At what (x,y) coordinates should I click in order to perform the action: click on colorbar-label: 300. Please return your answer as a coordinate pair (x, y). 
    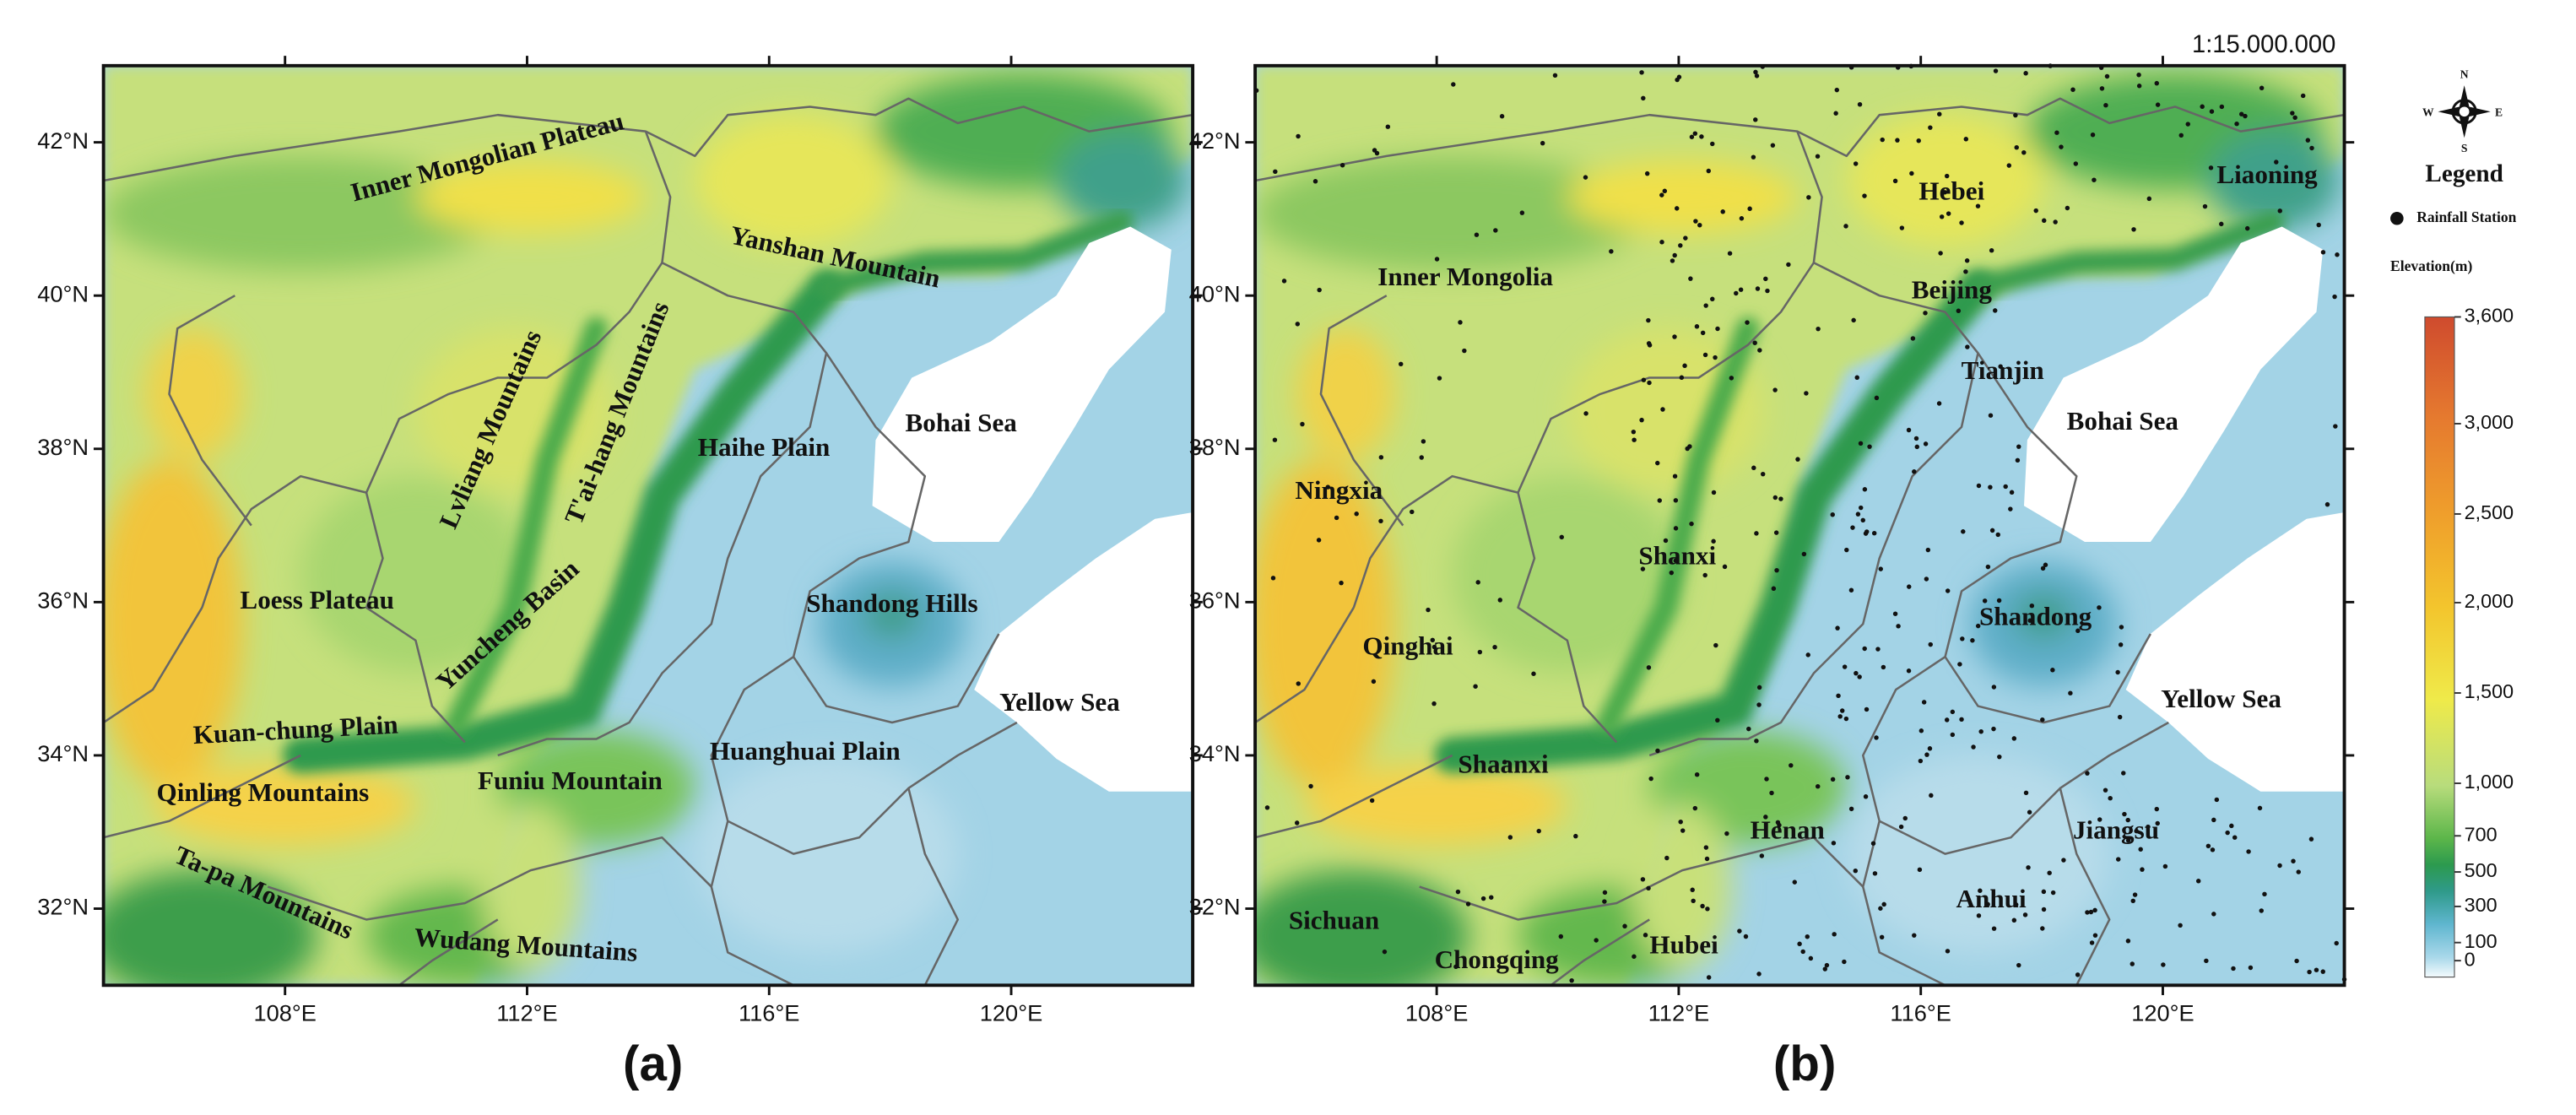
    Looking at the image, I should click on (2481, 905).